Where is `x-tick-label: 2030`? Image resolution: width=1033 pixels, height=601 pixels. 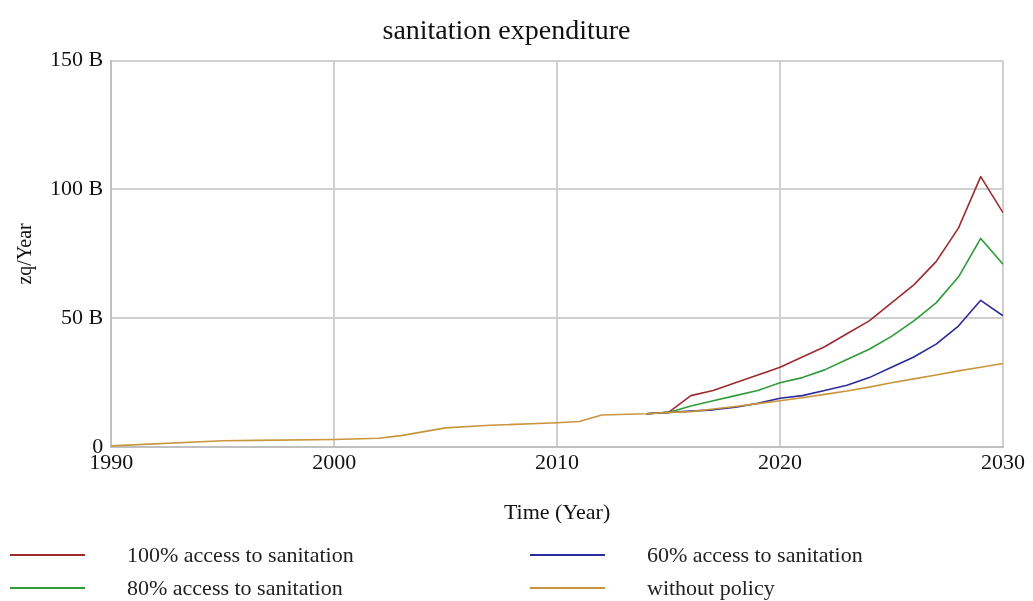 x-tick-label: 2030 is located at coordinates (1003, 462).